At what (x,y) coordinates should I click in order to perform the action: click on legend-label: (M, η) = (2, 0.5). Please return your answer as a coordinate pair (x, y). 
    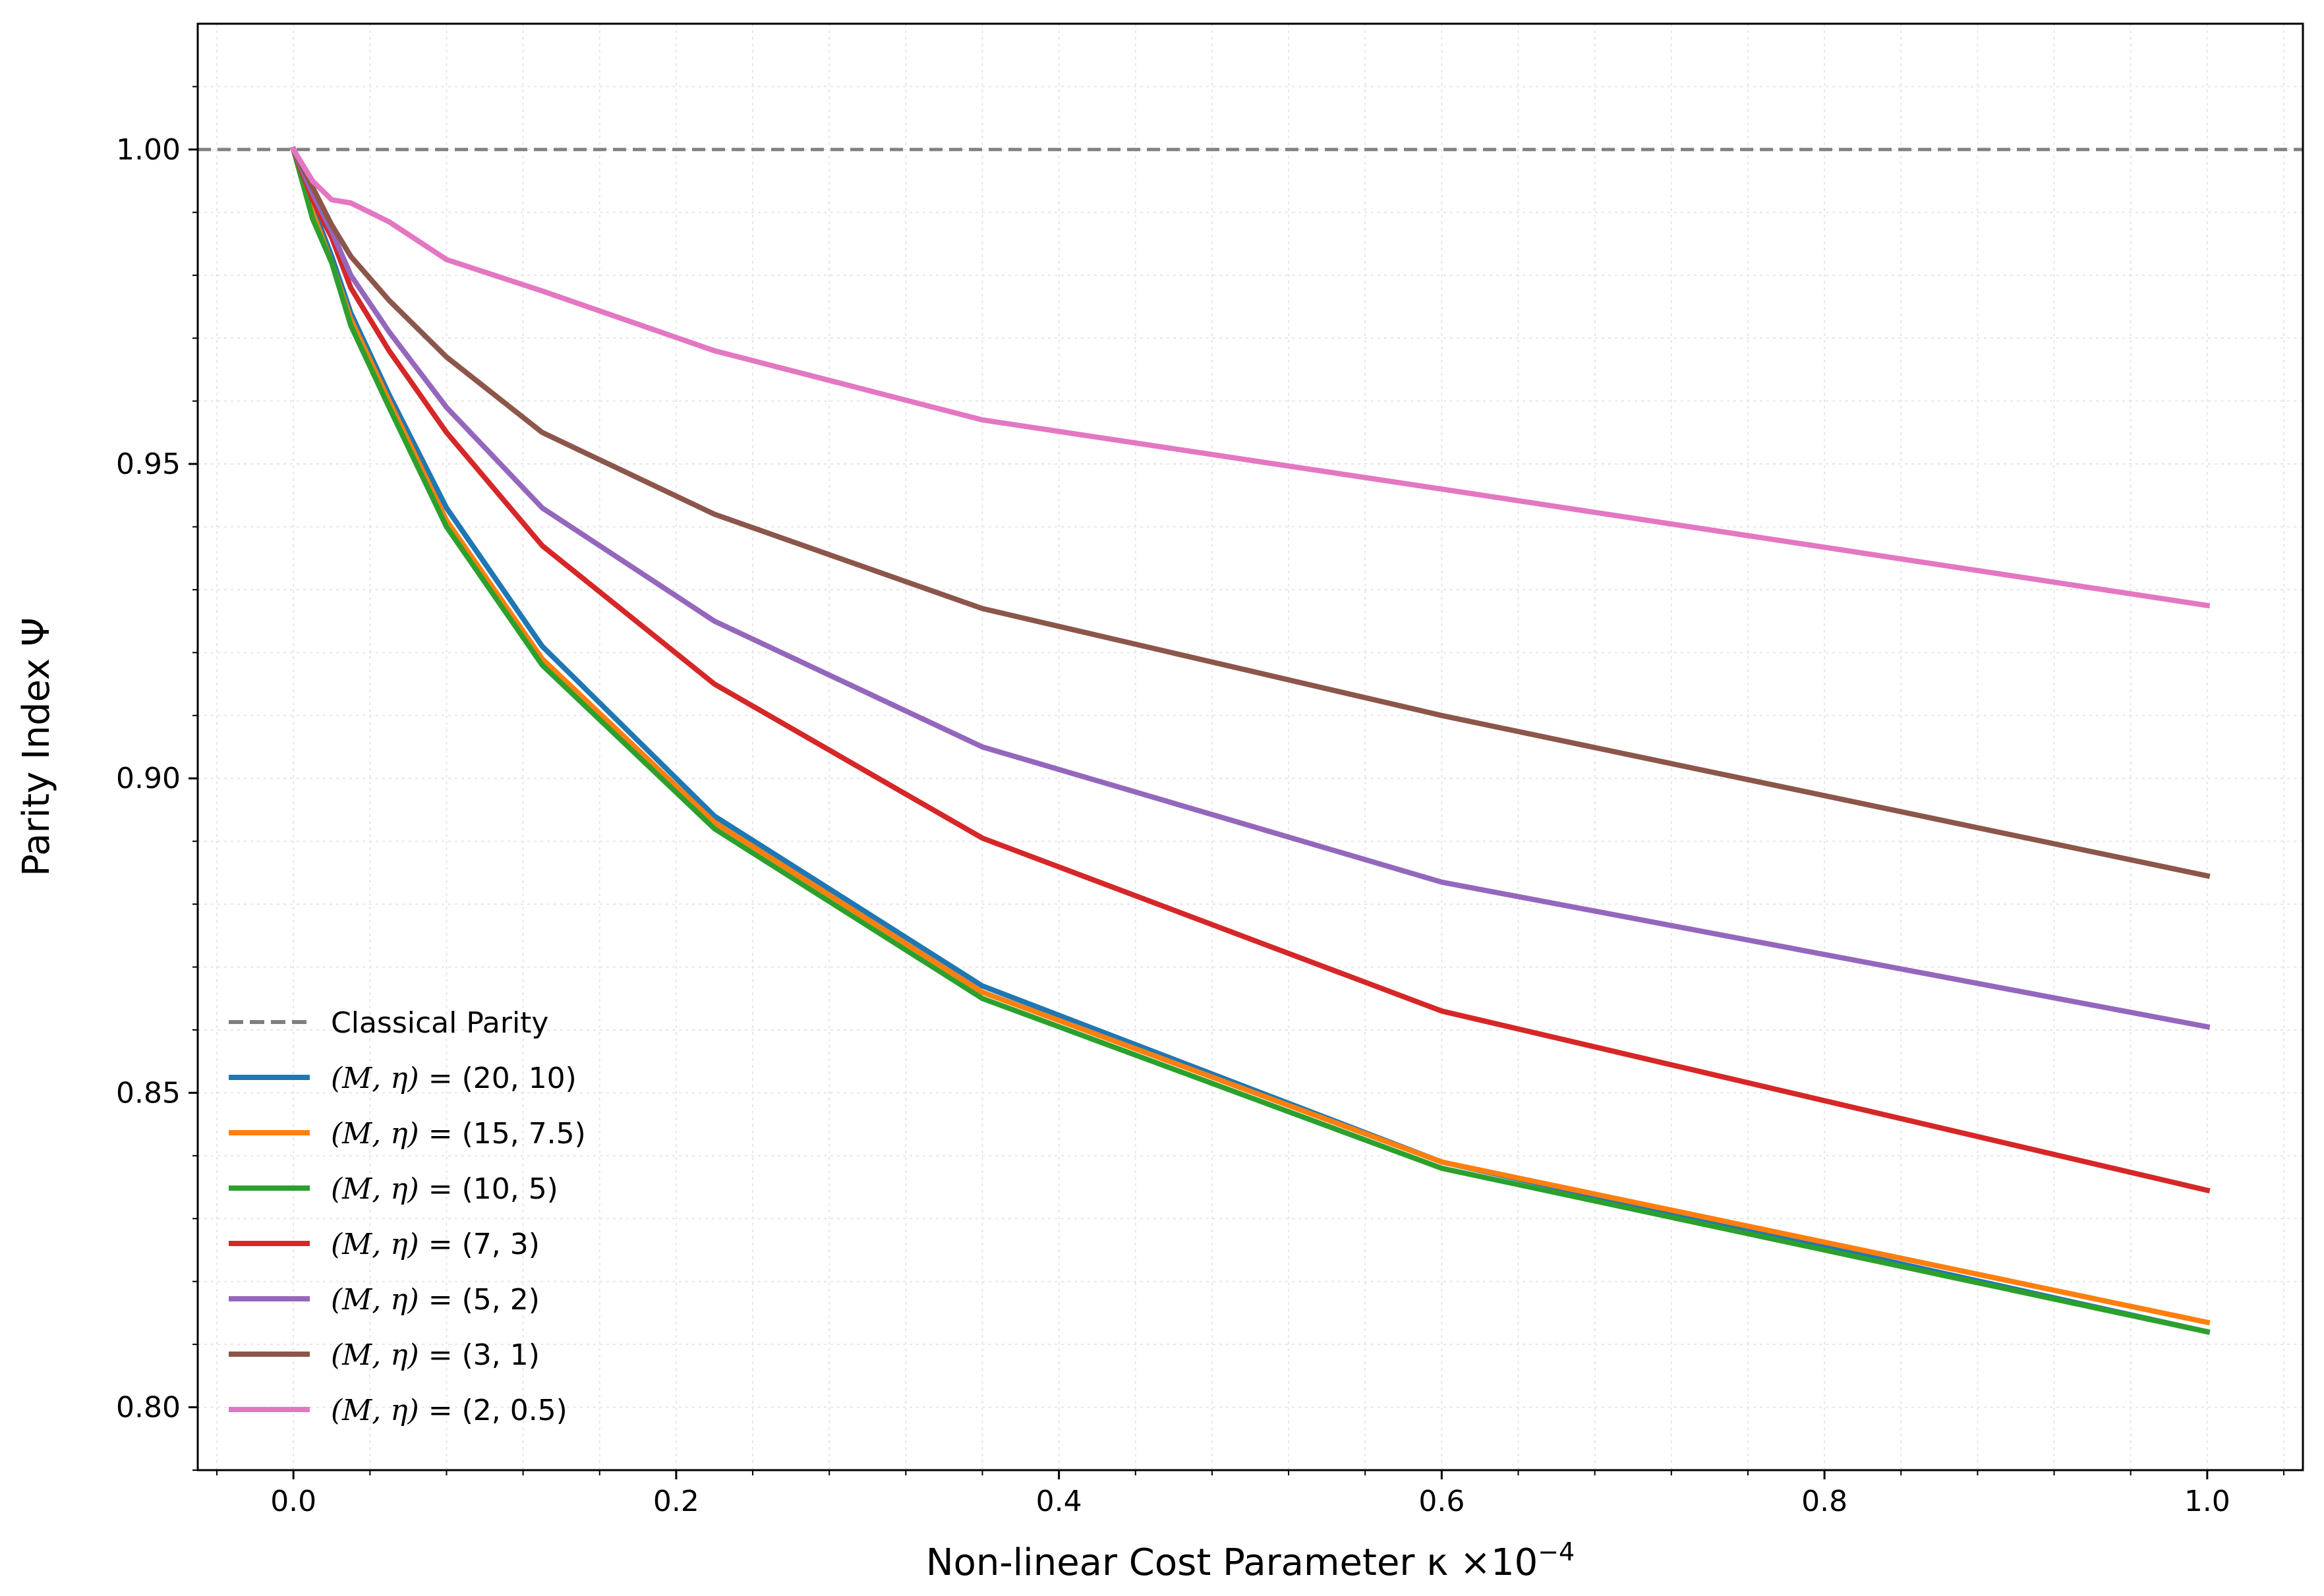
    Looking at the image, I should click on (449, 1410).